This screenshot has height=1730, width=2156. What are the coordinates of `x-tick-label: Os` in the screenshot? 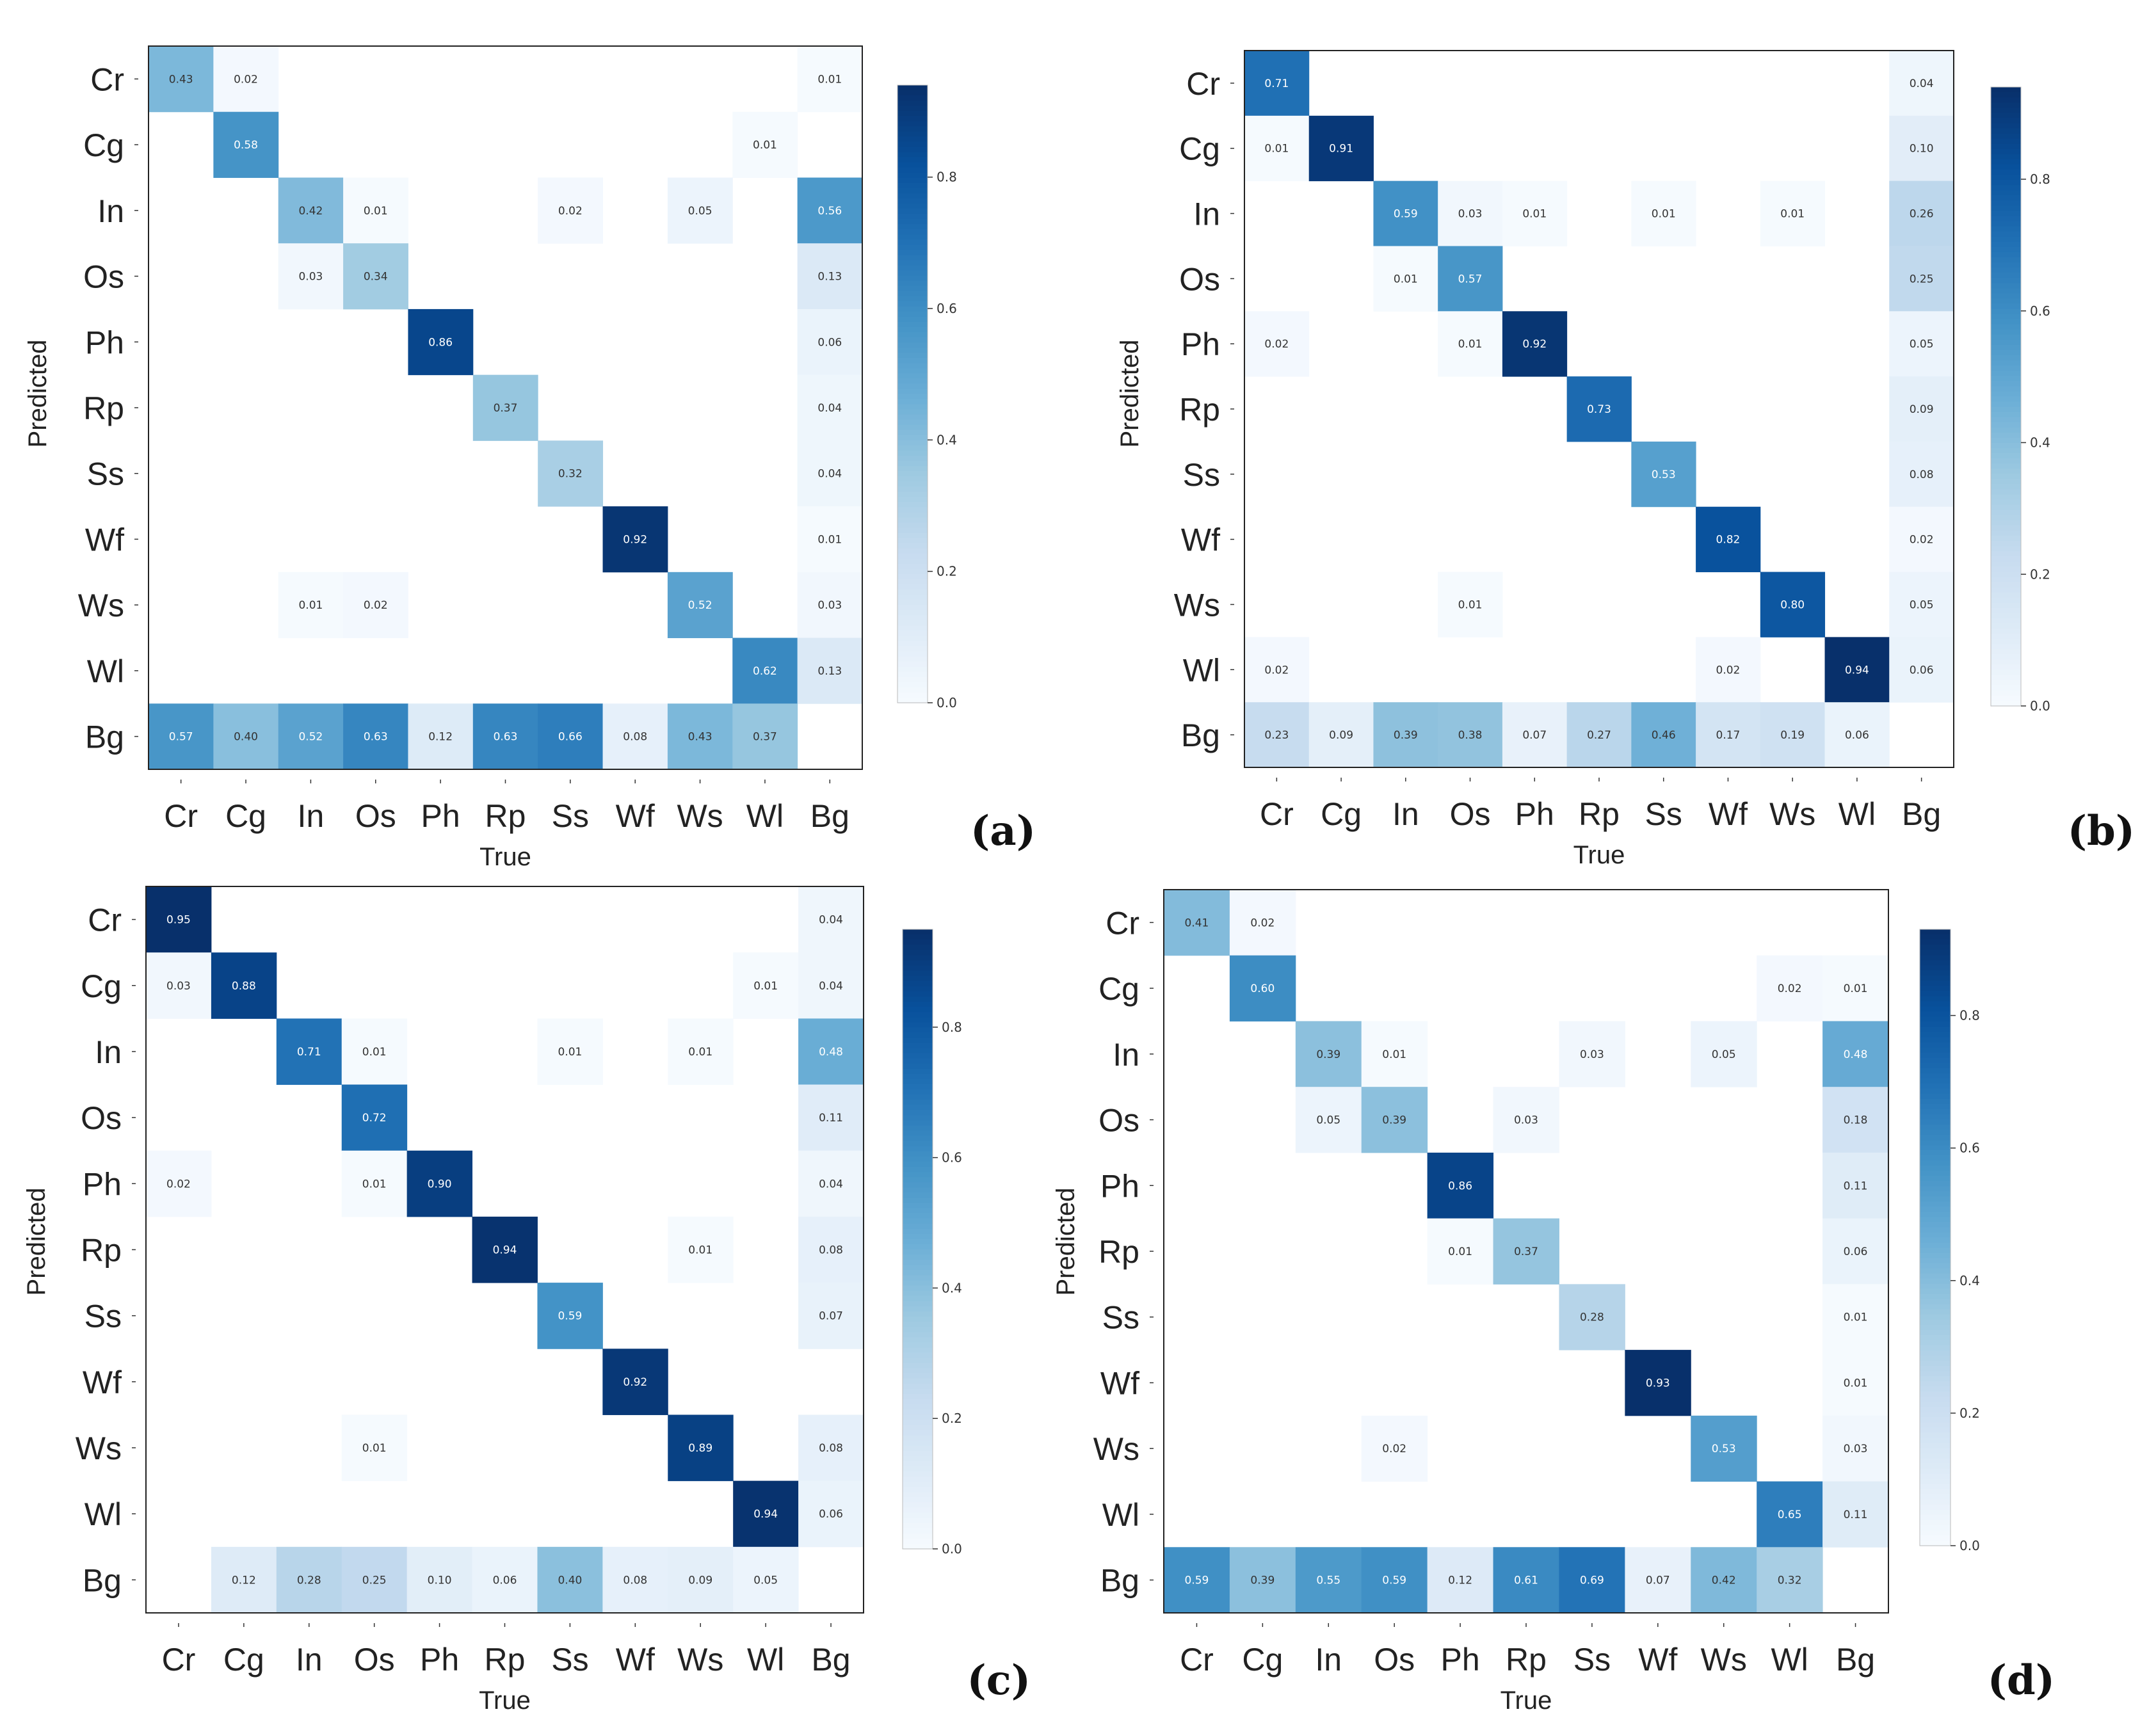 It's located at (1394, 1660).